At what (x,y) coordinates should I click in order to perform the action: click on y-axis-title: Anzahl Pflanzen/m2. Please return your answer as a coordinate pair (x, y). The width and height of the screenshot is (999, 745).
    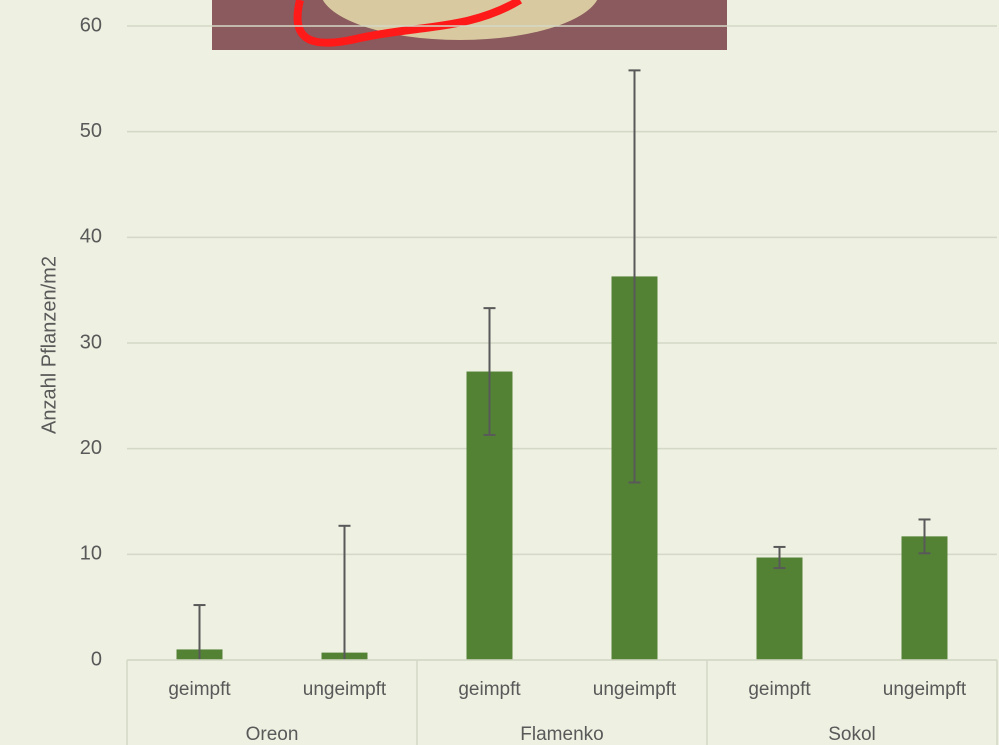
    Looking at the image, I should click on (49, 345).